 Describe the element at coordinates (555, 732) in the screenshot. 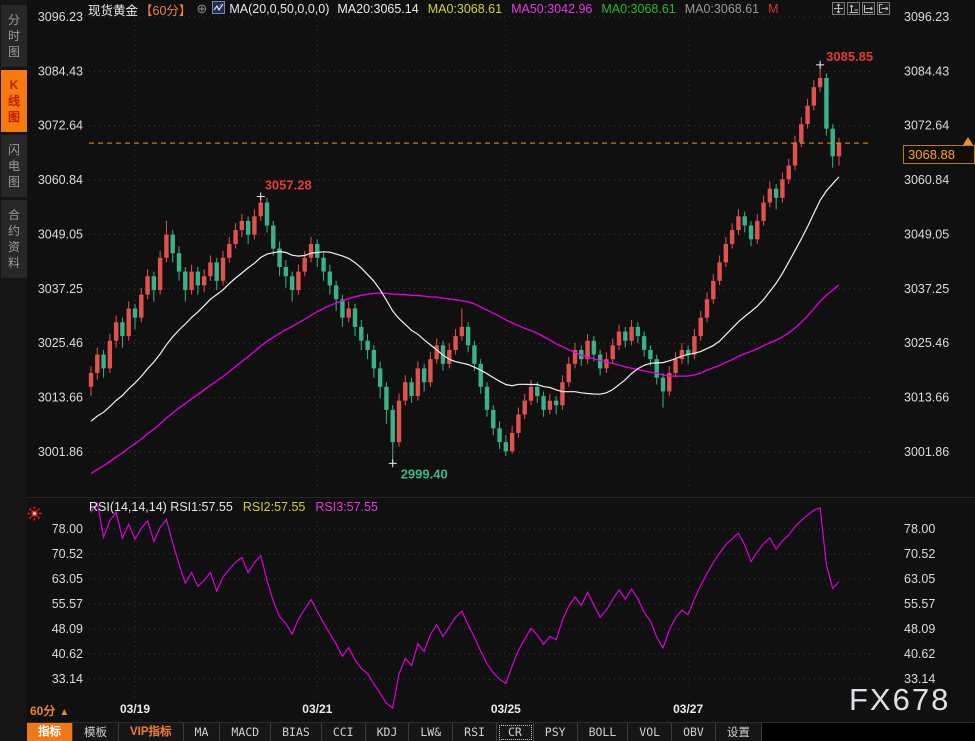

I see `toolbar-button-psy: PSY` at that location.